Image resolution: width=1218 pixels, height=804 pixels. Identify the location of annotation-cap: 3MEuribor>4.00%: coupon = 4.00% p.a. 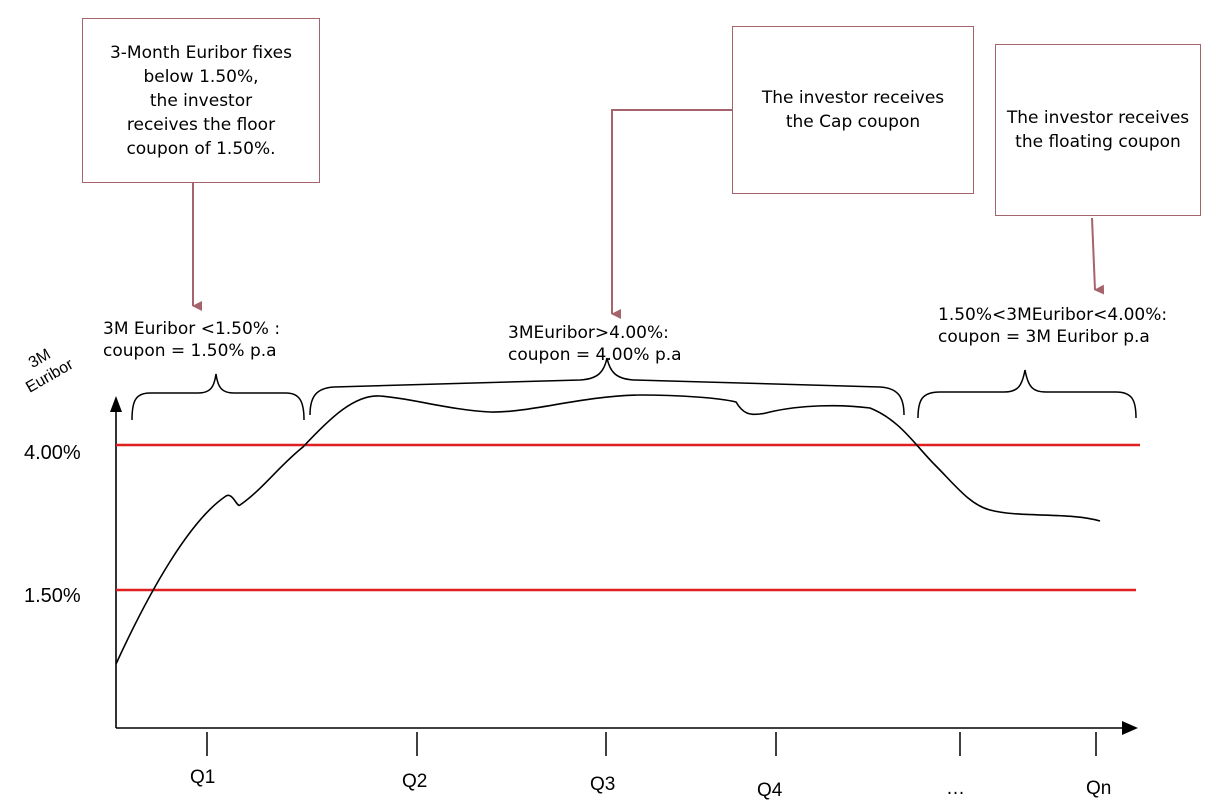
(595, 344).